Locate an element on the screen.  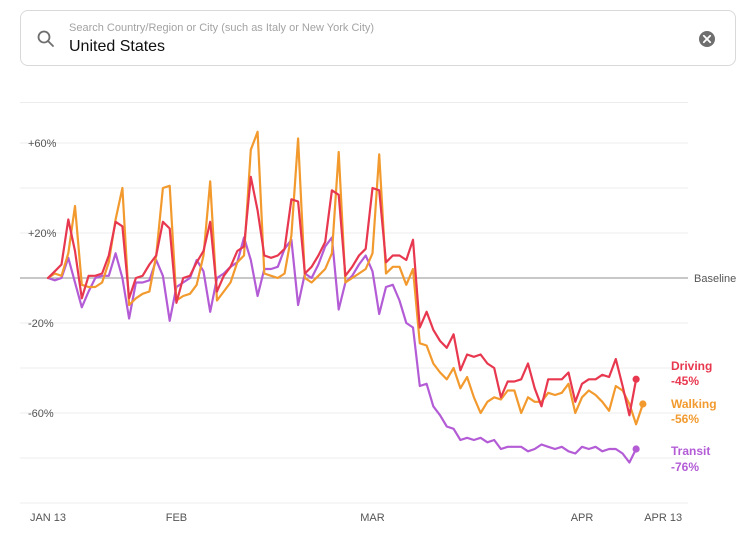
series-label-transit: Transit is located at coordinates (690, 451).